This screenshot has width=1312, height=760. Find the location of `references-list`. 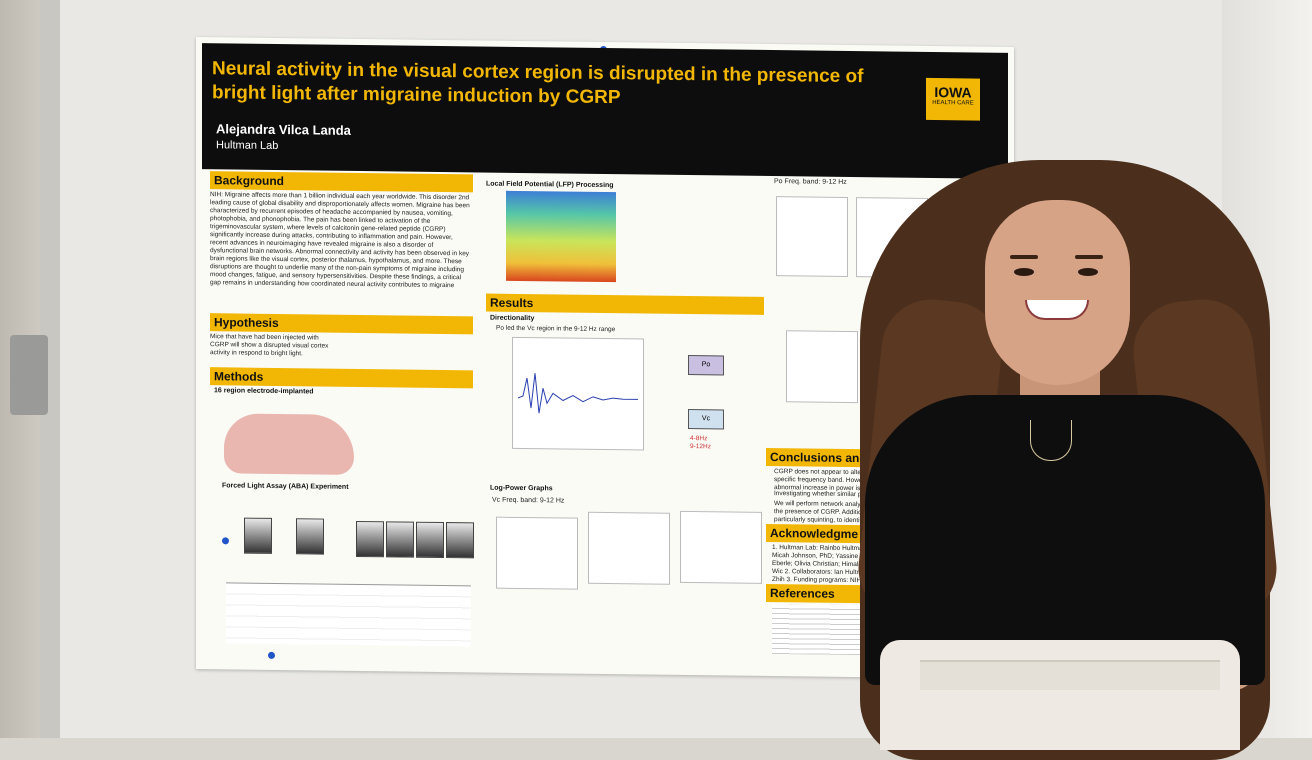

references-list is located at coordinates (822, 630).